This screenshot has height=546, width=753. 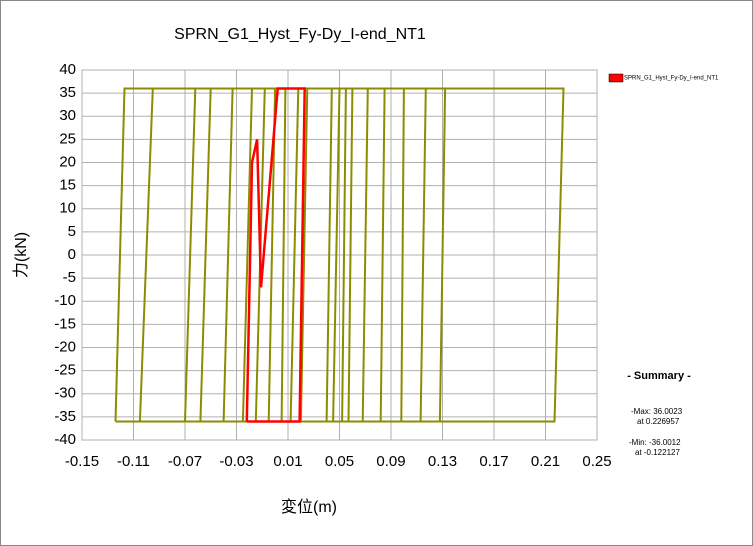 I want to click on summary-line: -Max: 36.0023, so click(x=657, y=411).